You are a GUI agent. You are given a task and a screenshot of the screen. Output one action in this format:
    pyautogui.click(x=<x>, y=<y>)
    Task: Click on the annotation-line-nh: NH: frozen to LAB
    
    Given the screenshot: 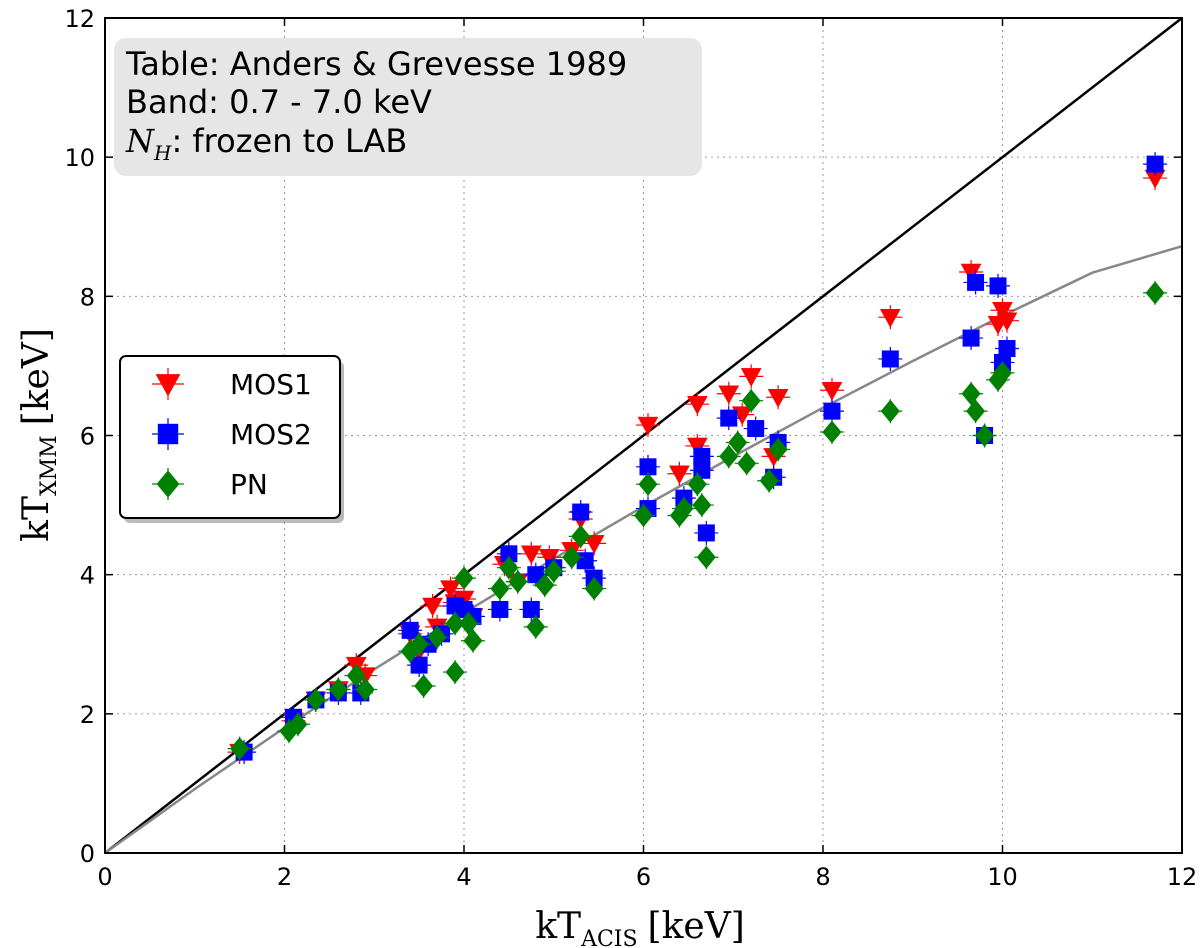 What is the action you would take?
    pyautogui.click(x=266, y=143)
    